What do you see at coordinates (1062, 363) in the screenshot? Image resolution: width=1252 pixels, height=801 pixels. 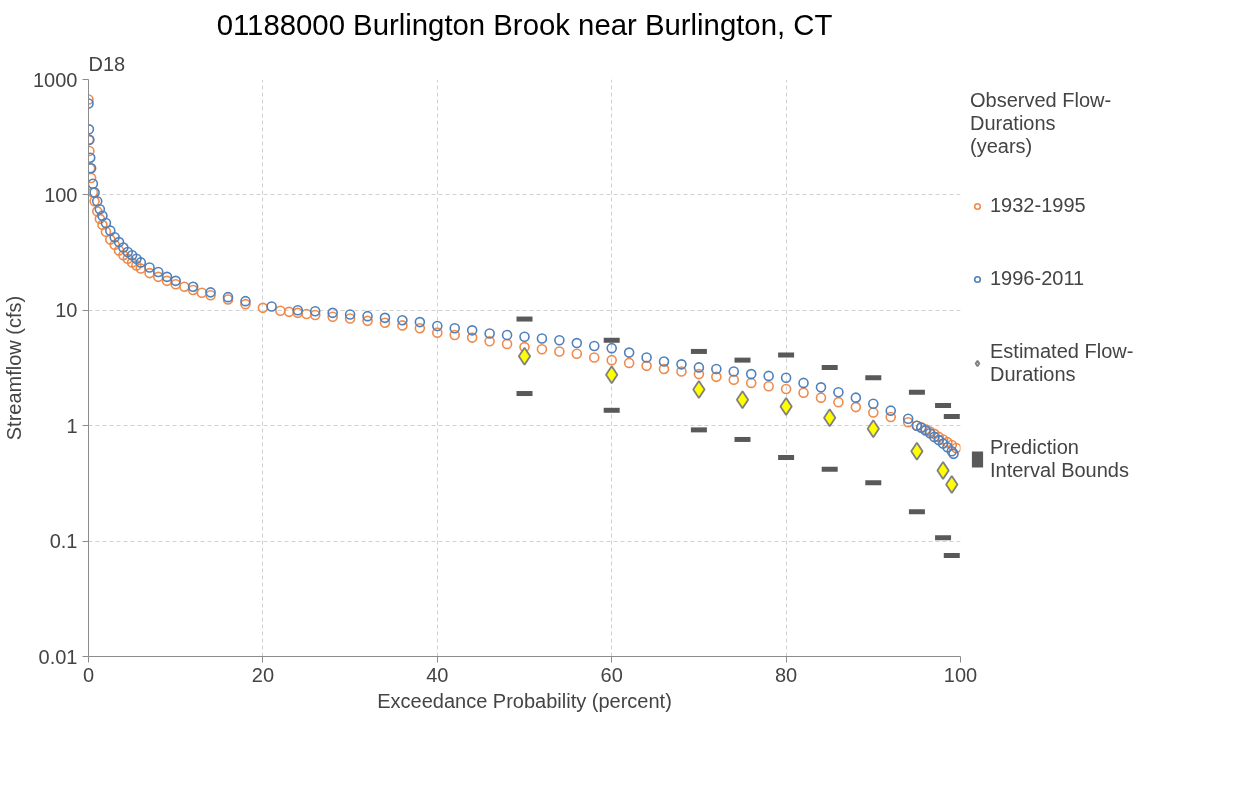 I see `legend-label: Estimated Flow-Durations` at bounding box center [1062, 363].